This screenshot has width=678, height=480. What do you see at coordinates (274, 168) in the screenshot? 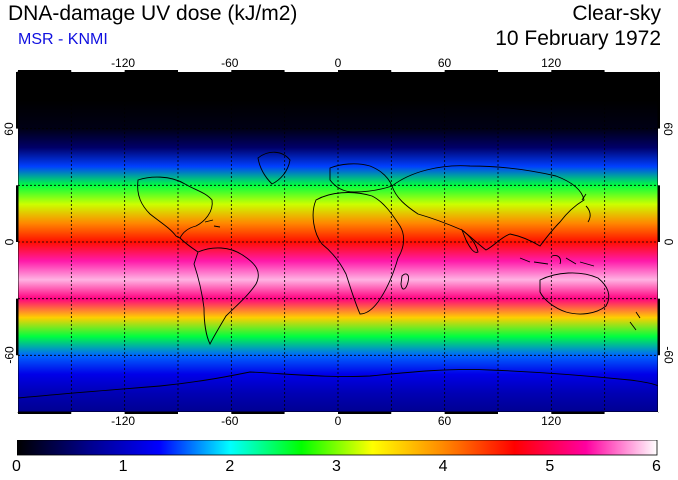
I see `greenland-coast` at bounding box center [274, 168].